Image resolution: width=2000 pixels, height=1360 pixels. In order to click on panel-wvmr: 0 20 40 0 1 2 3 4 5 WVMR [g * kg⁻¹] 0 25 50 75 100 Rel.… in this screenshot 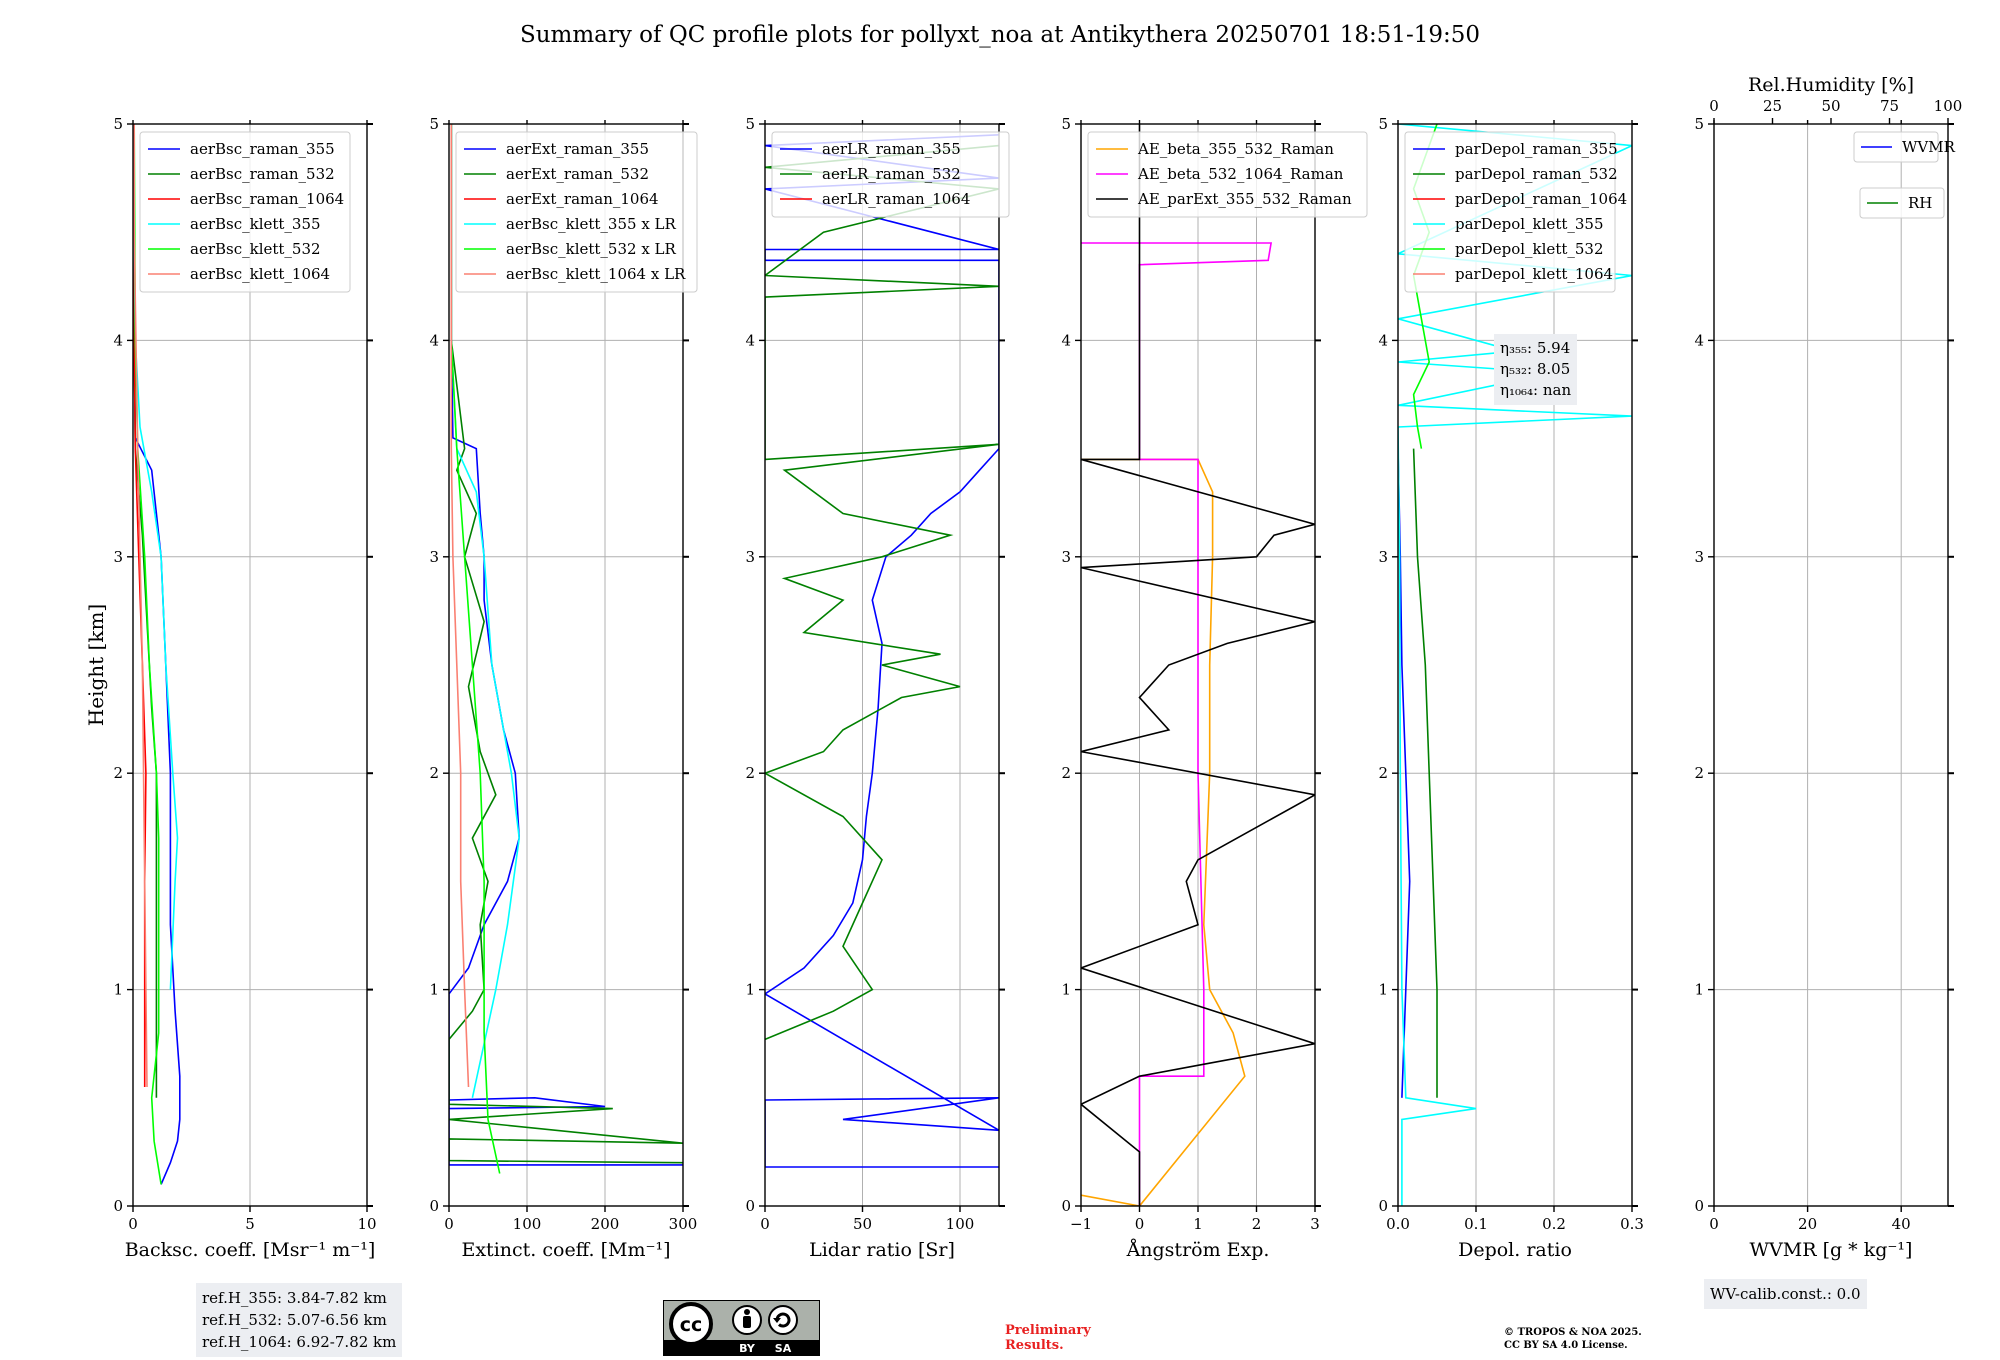, I will do `click(1828, 667)`.